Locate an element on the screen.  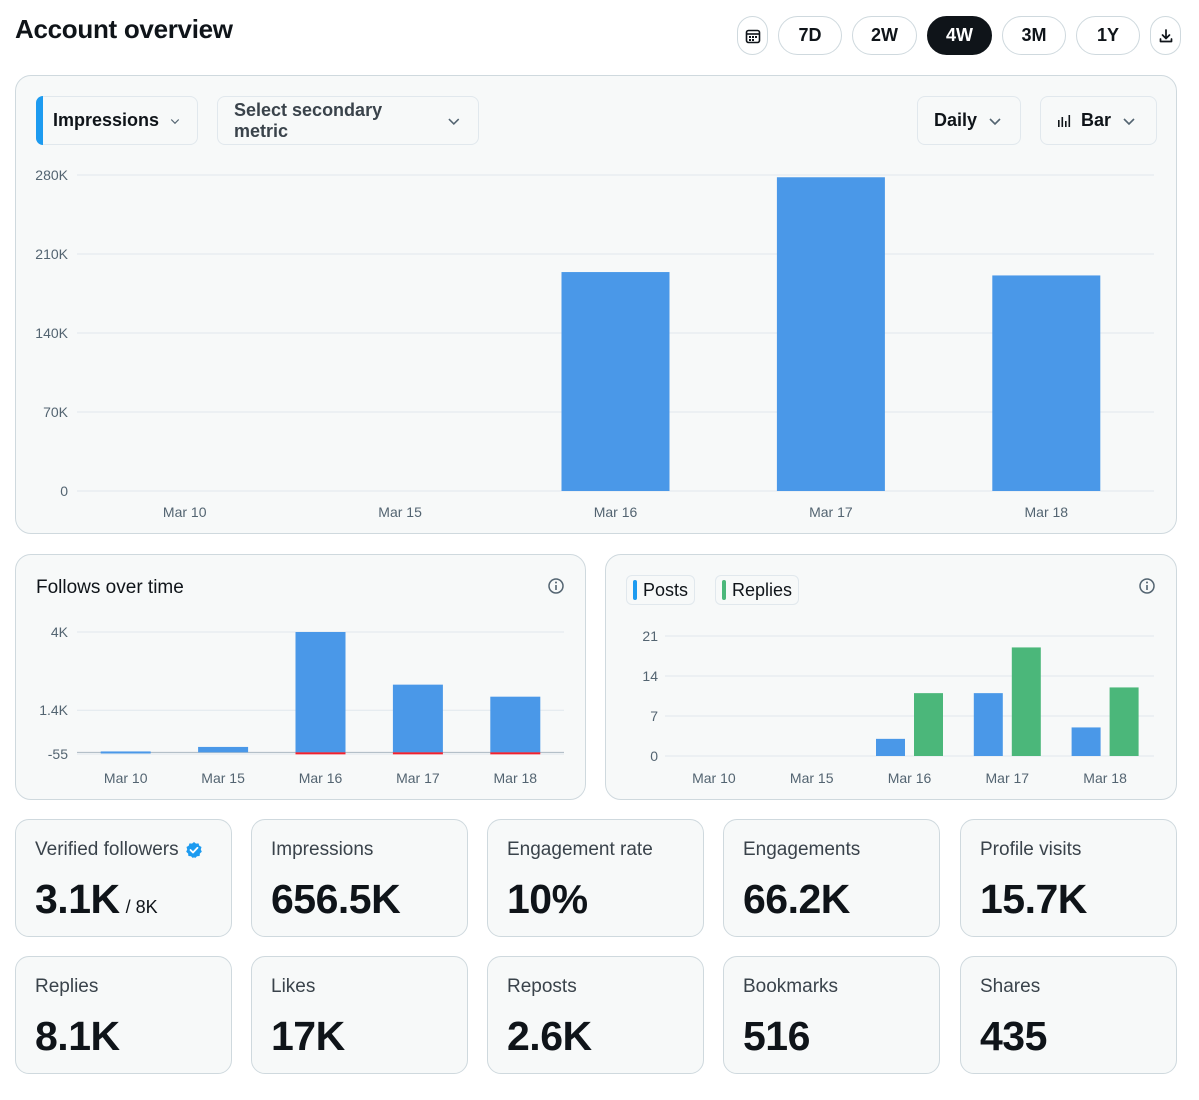
bar-chart-icon is located at coordinates (1064, 120).